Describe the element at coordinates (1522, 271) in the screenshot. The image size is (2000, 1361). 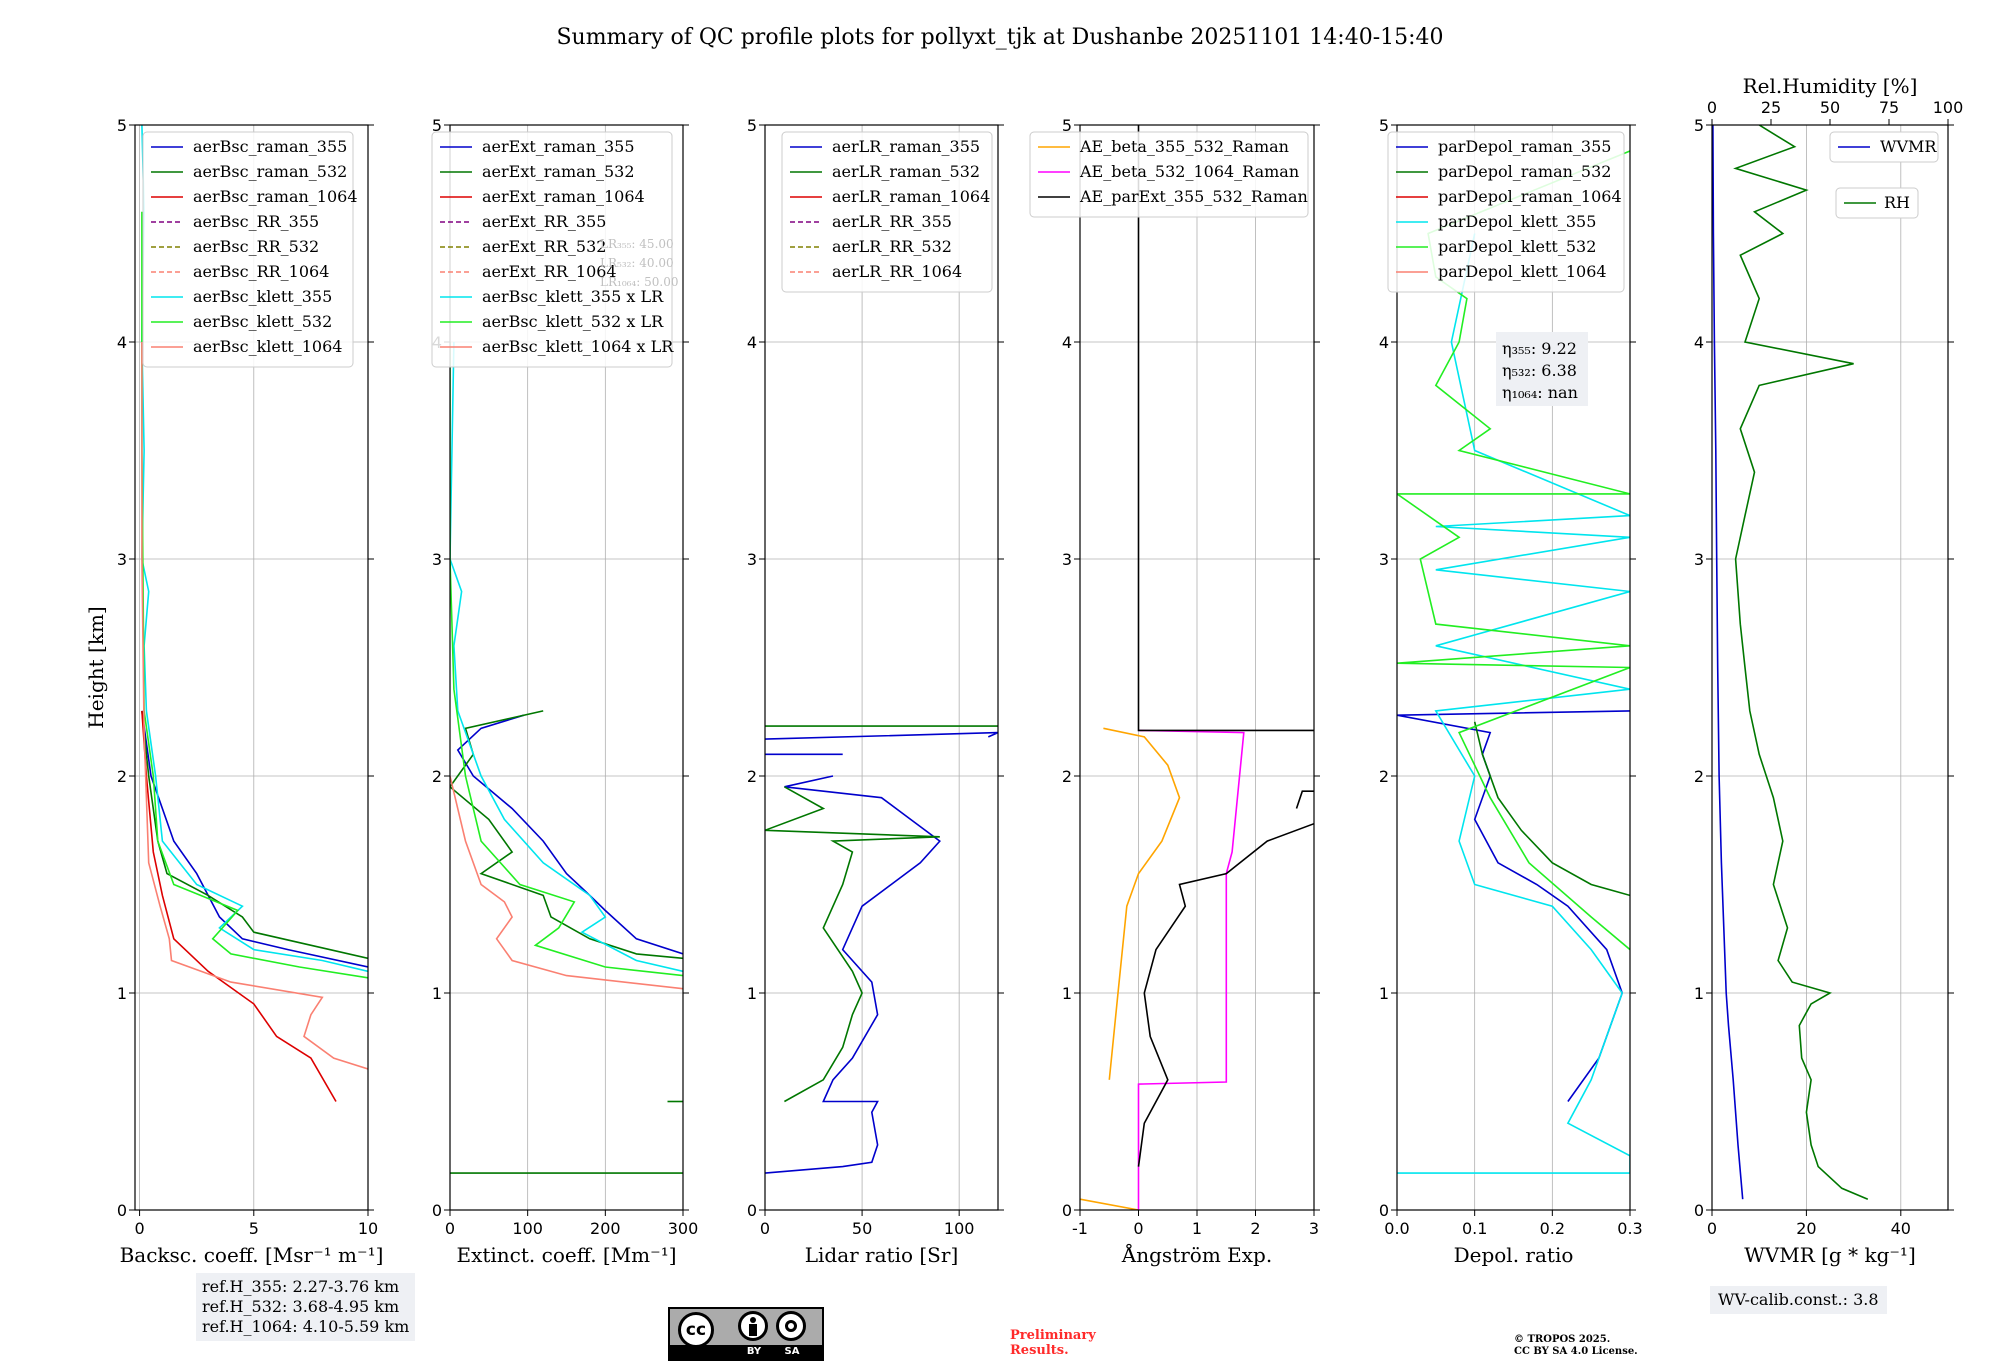
I see `legend-label: parDepol_klett_1064` at that location.